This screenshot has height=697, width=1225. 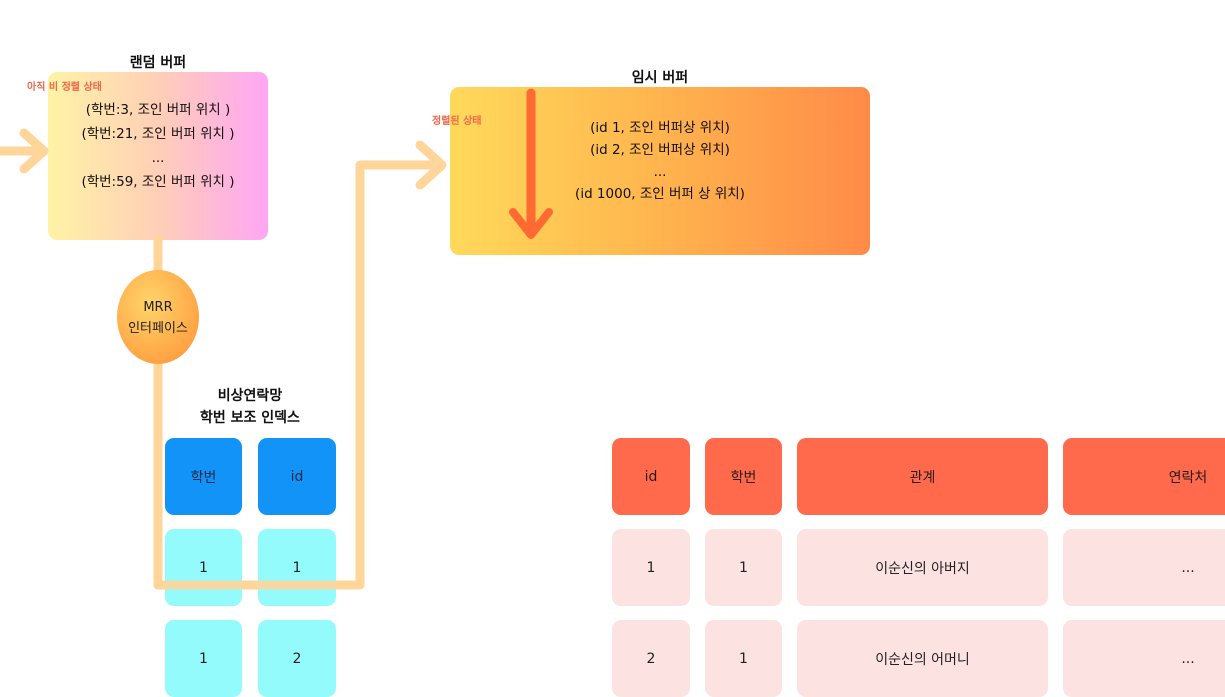 What do you see at coordinates (431, 165) in the screenshot?
I see `connector-arrowhead` at bounding box center [431, 165].